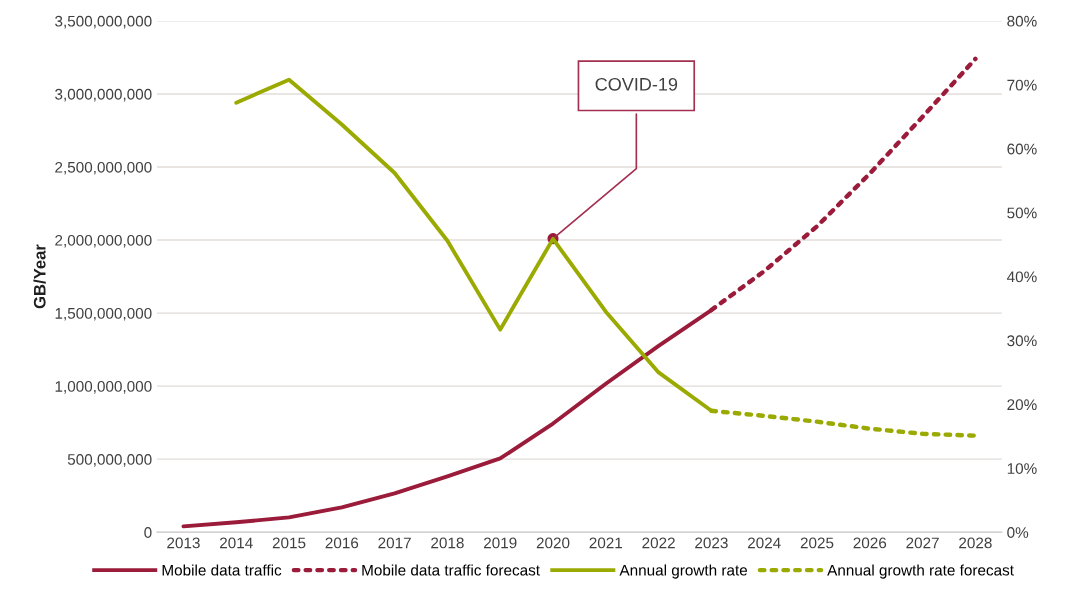 The height and width of the screenshot is (598, 1083). I want to click on y-tick-label: 1,500,000,000, so click(103, 314).